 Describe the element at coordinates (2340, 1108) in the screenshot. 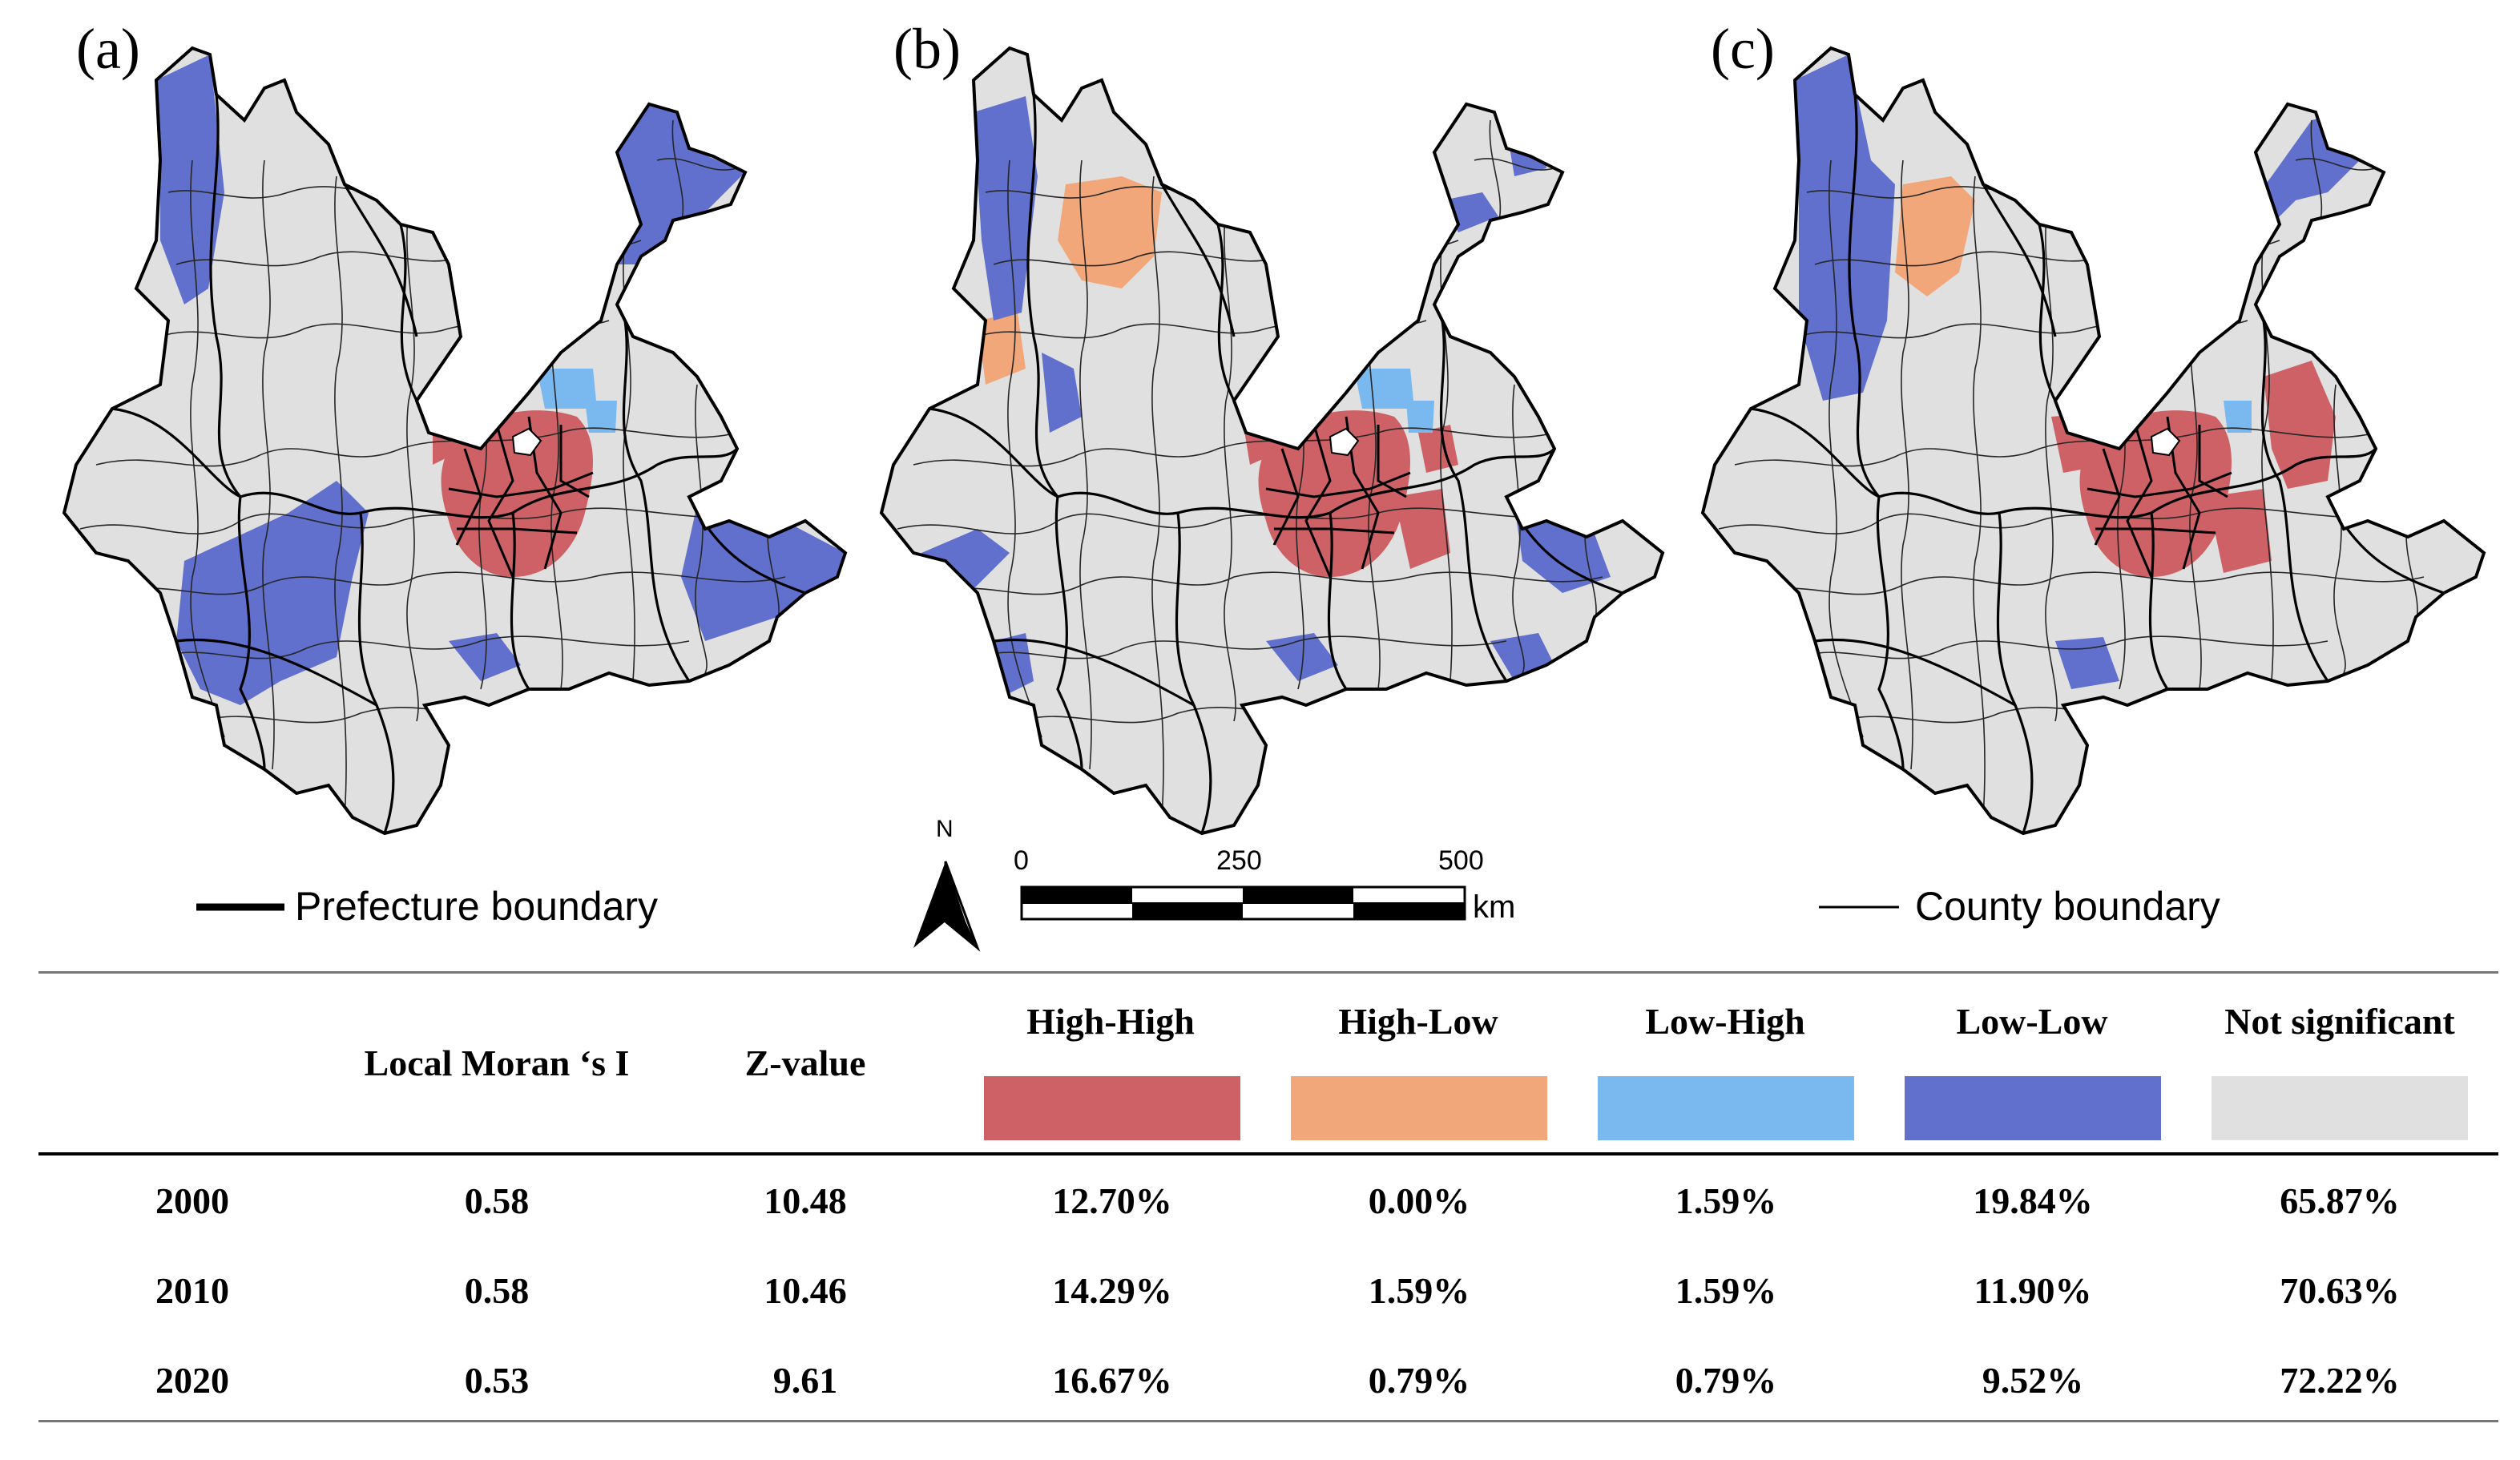

I see `swatch-not-significant` at that location.